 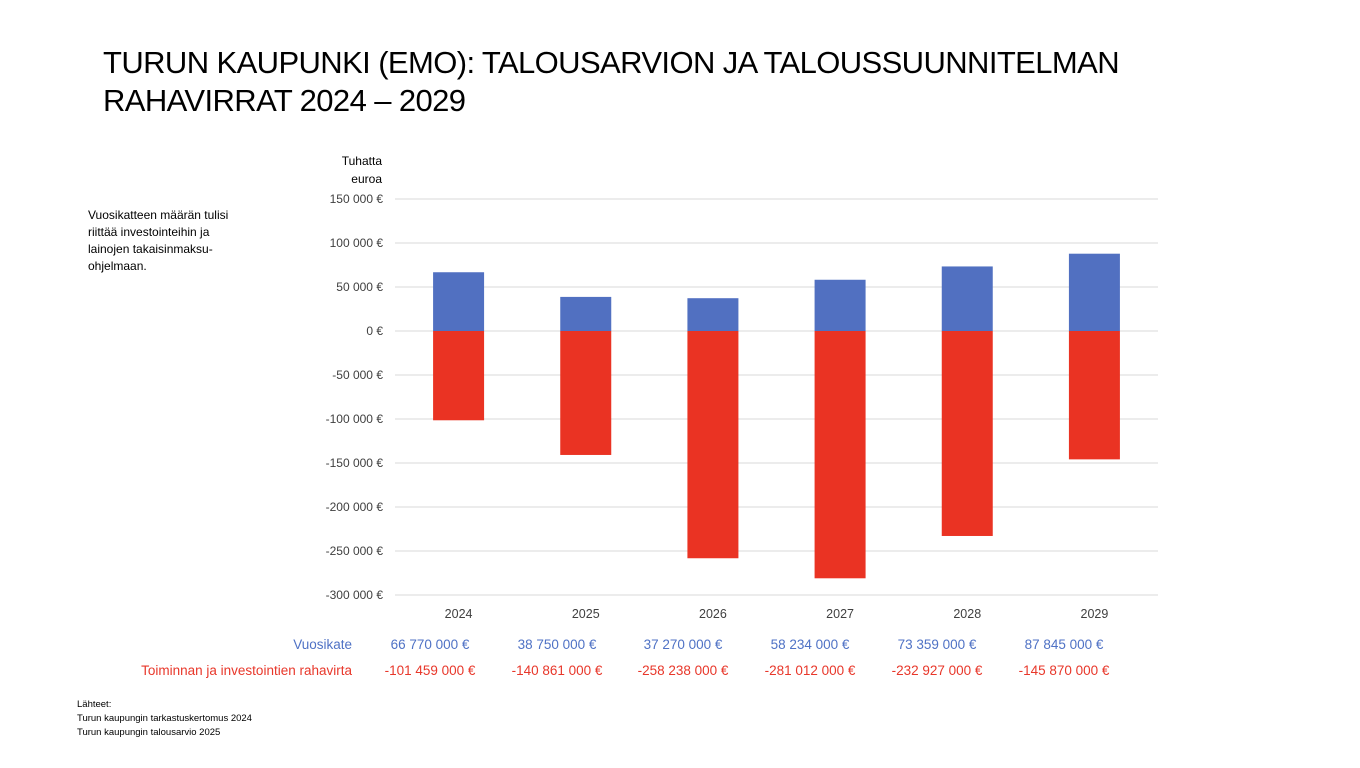 What do you see at coordinates (374, 331) in the screenshot?
I see `y-tick-label: 0 €` at bounding box center [374, 331].